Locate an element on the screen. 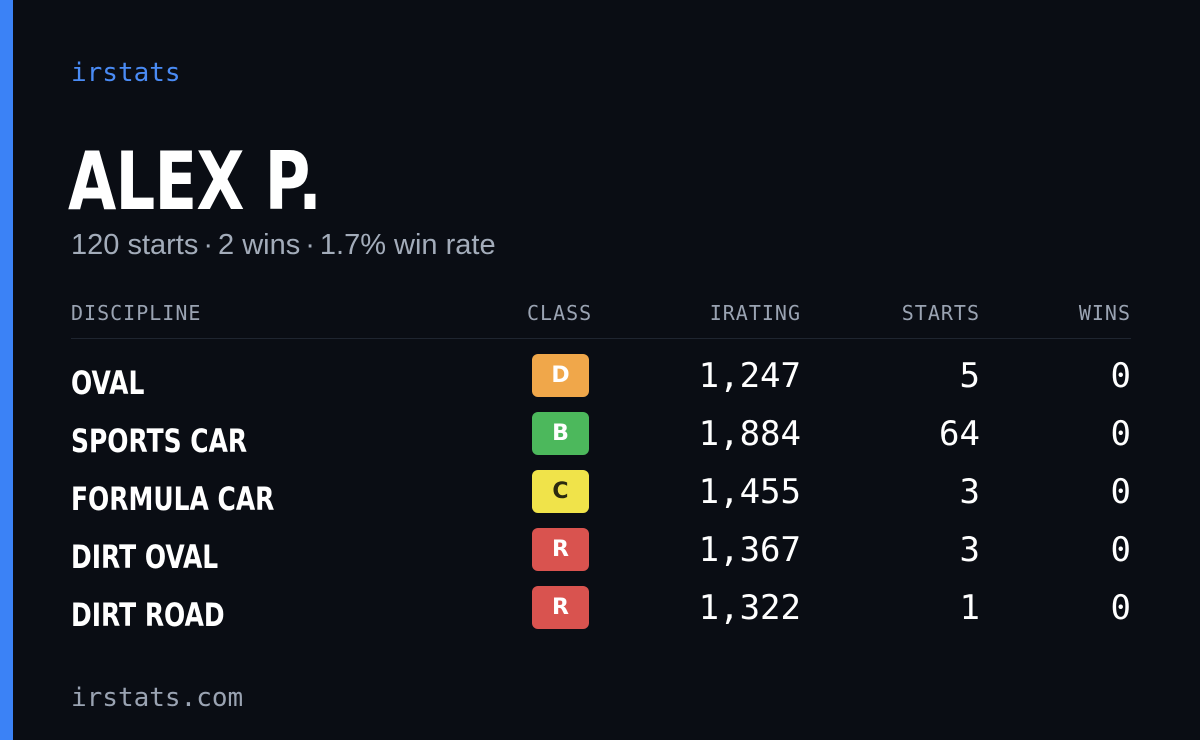 The image size is (1200, 740). accent-bar is located at coordinates (6, 370).